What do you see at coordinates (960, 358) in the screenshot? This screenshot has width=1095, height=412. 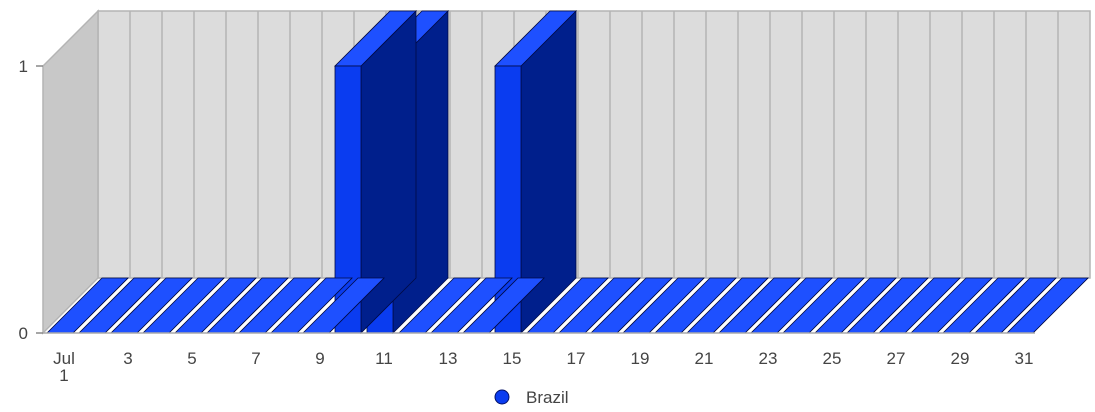 I see `x-tick-label-29: 29` at bounding box center [960, 358].